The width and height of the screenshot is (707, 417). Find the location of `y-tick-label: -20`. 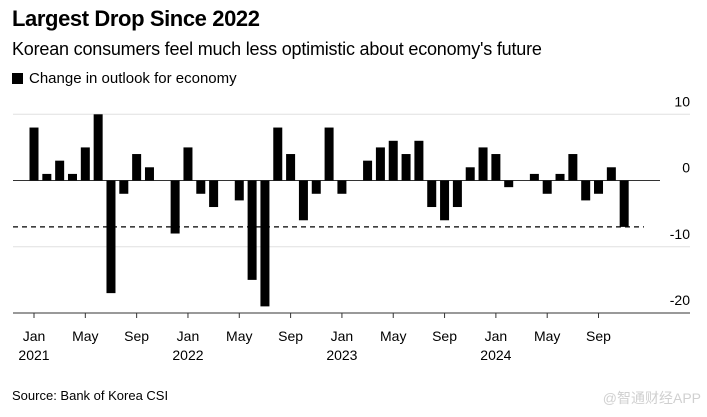

y-tick-label: -20 is located at coordinates (680, 300).